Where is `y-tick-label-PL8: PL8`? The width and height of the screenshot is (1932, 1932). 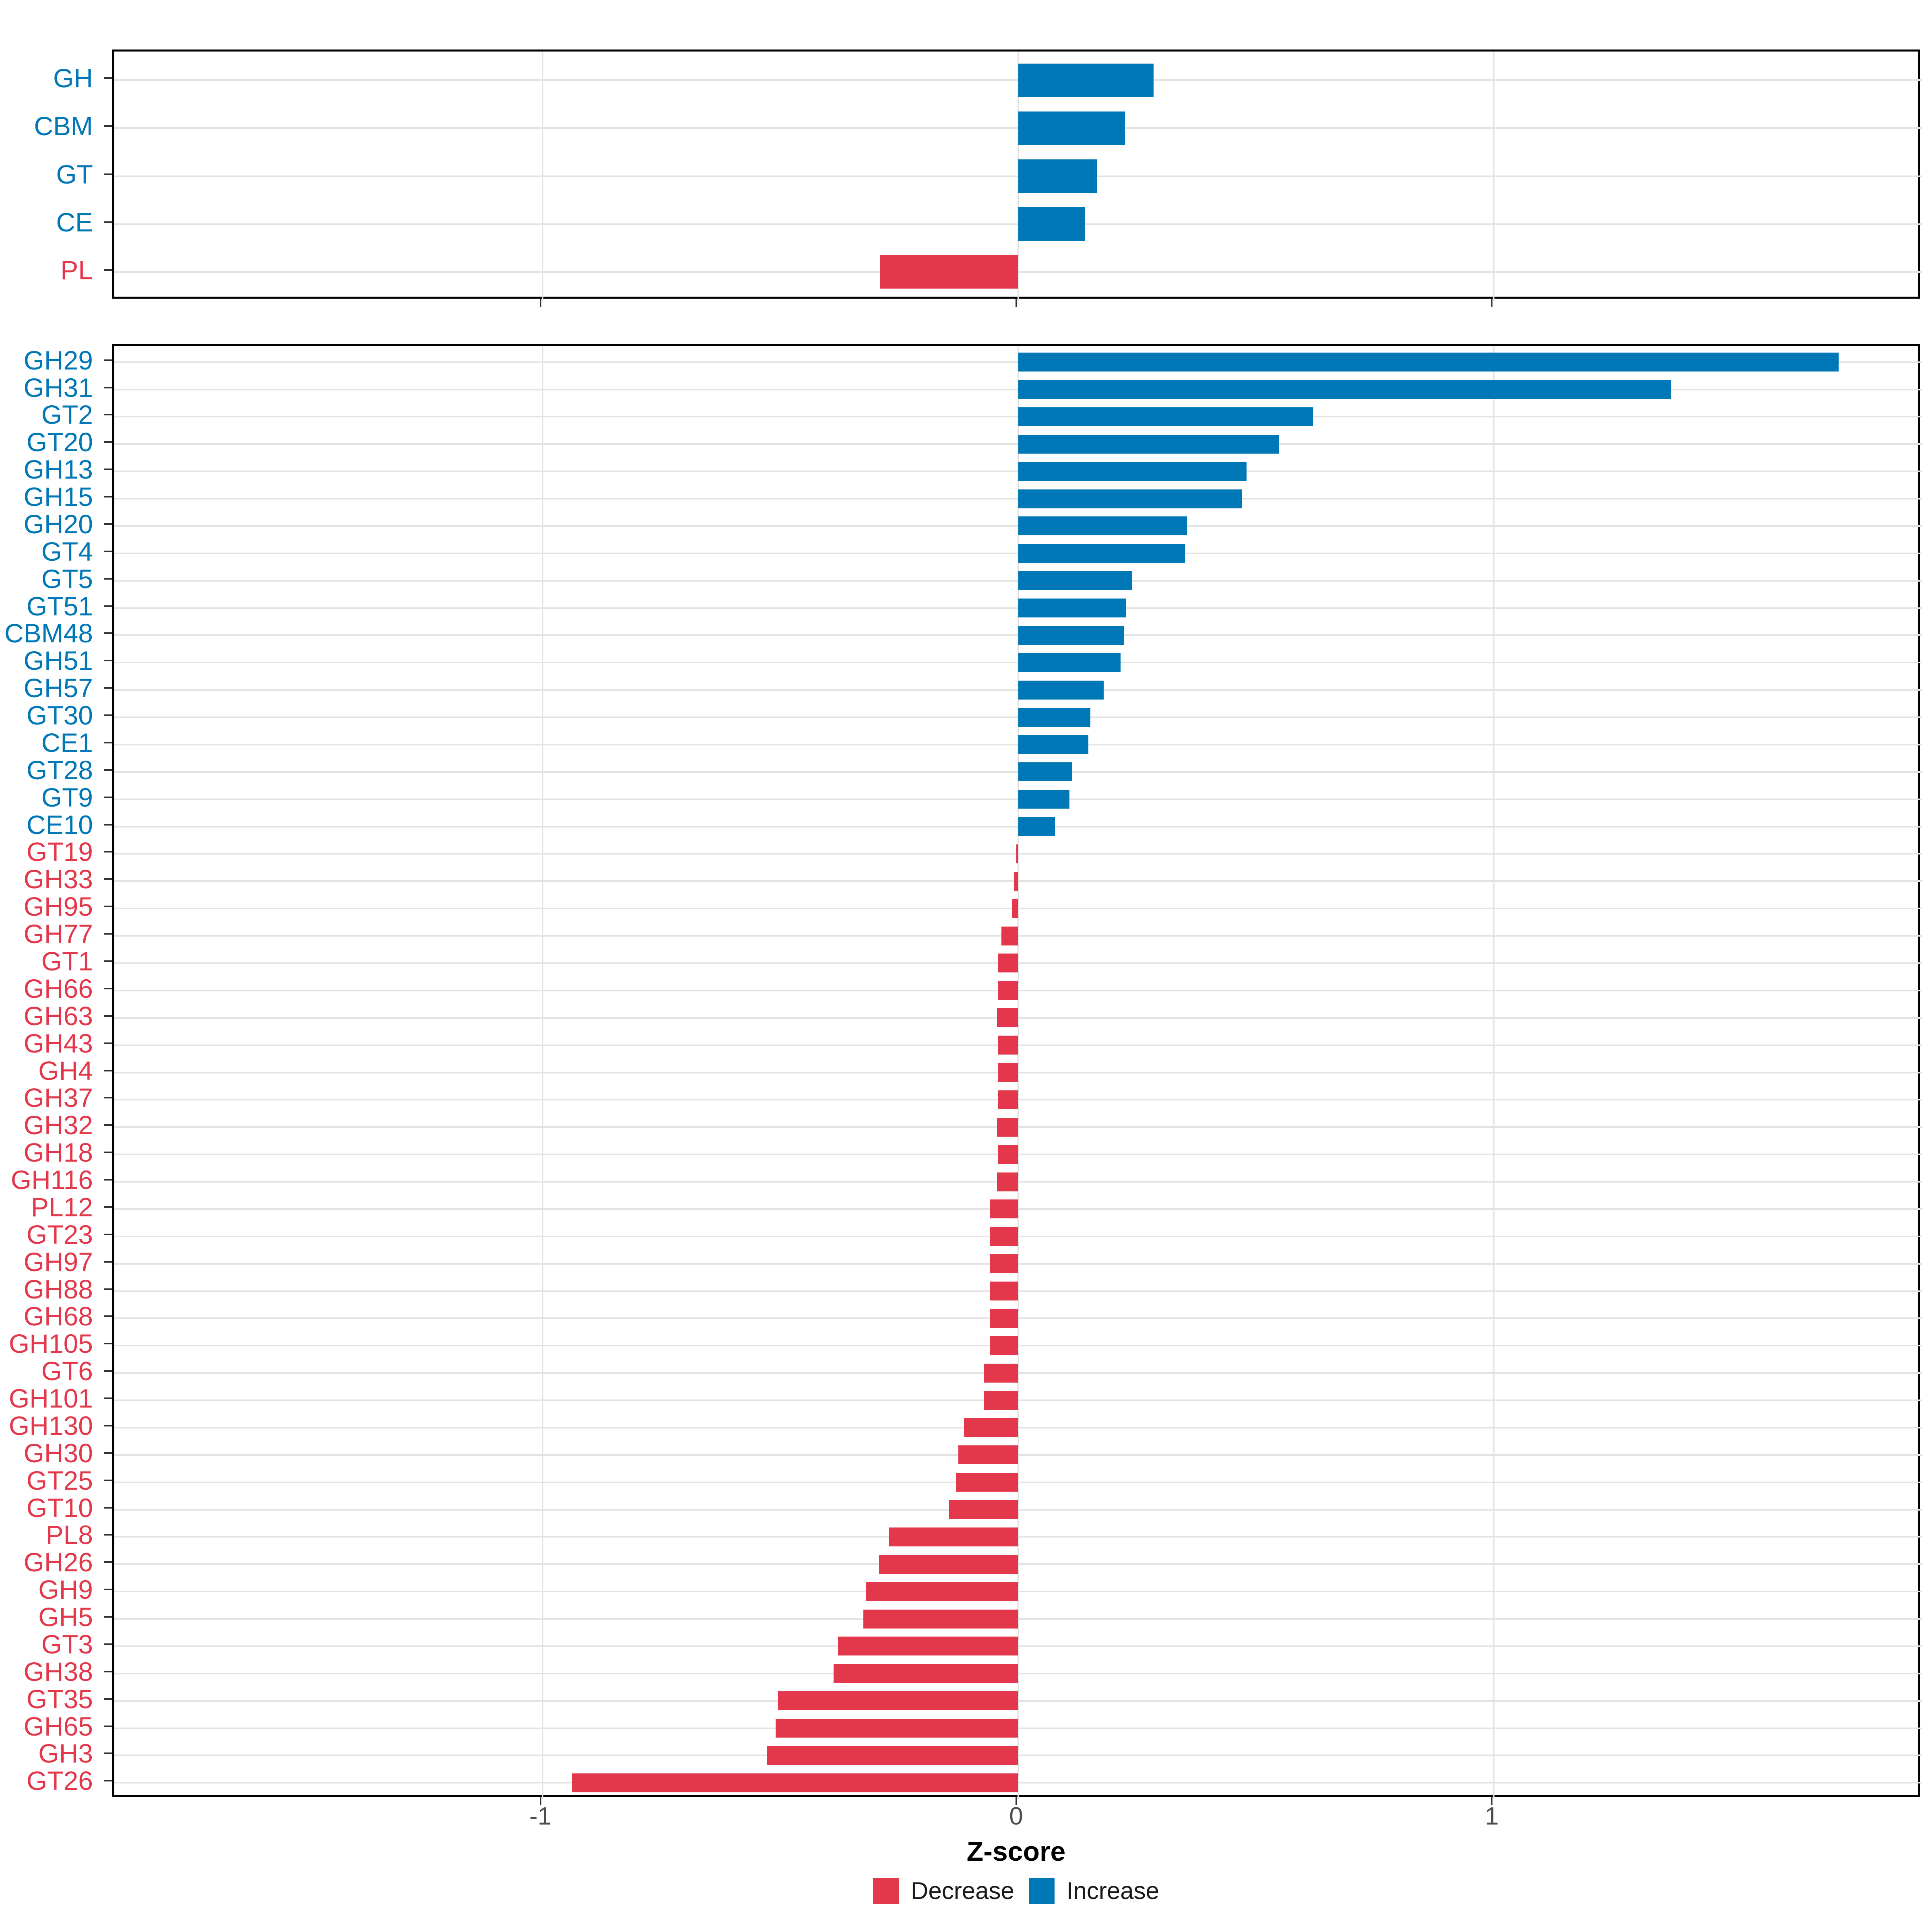
y-tick-label-PL8: PL8 is located at coordinates (69, 1535).